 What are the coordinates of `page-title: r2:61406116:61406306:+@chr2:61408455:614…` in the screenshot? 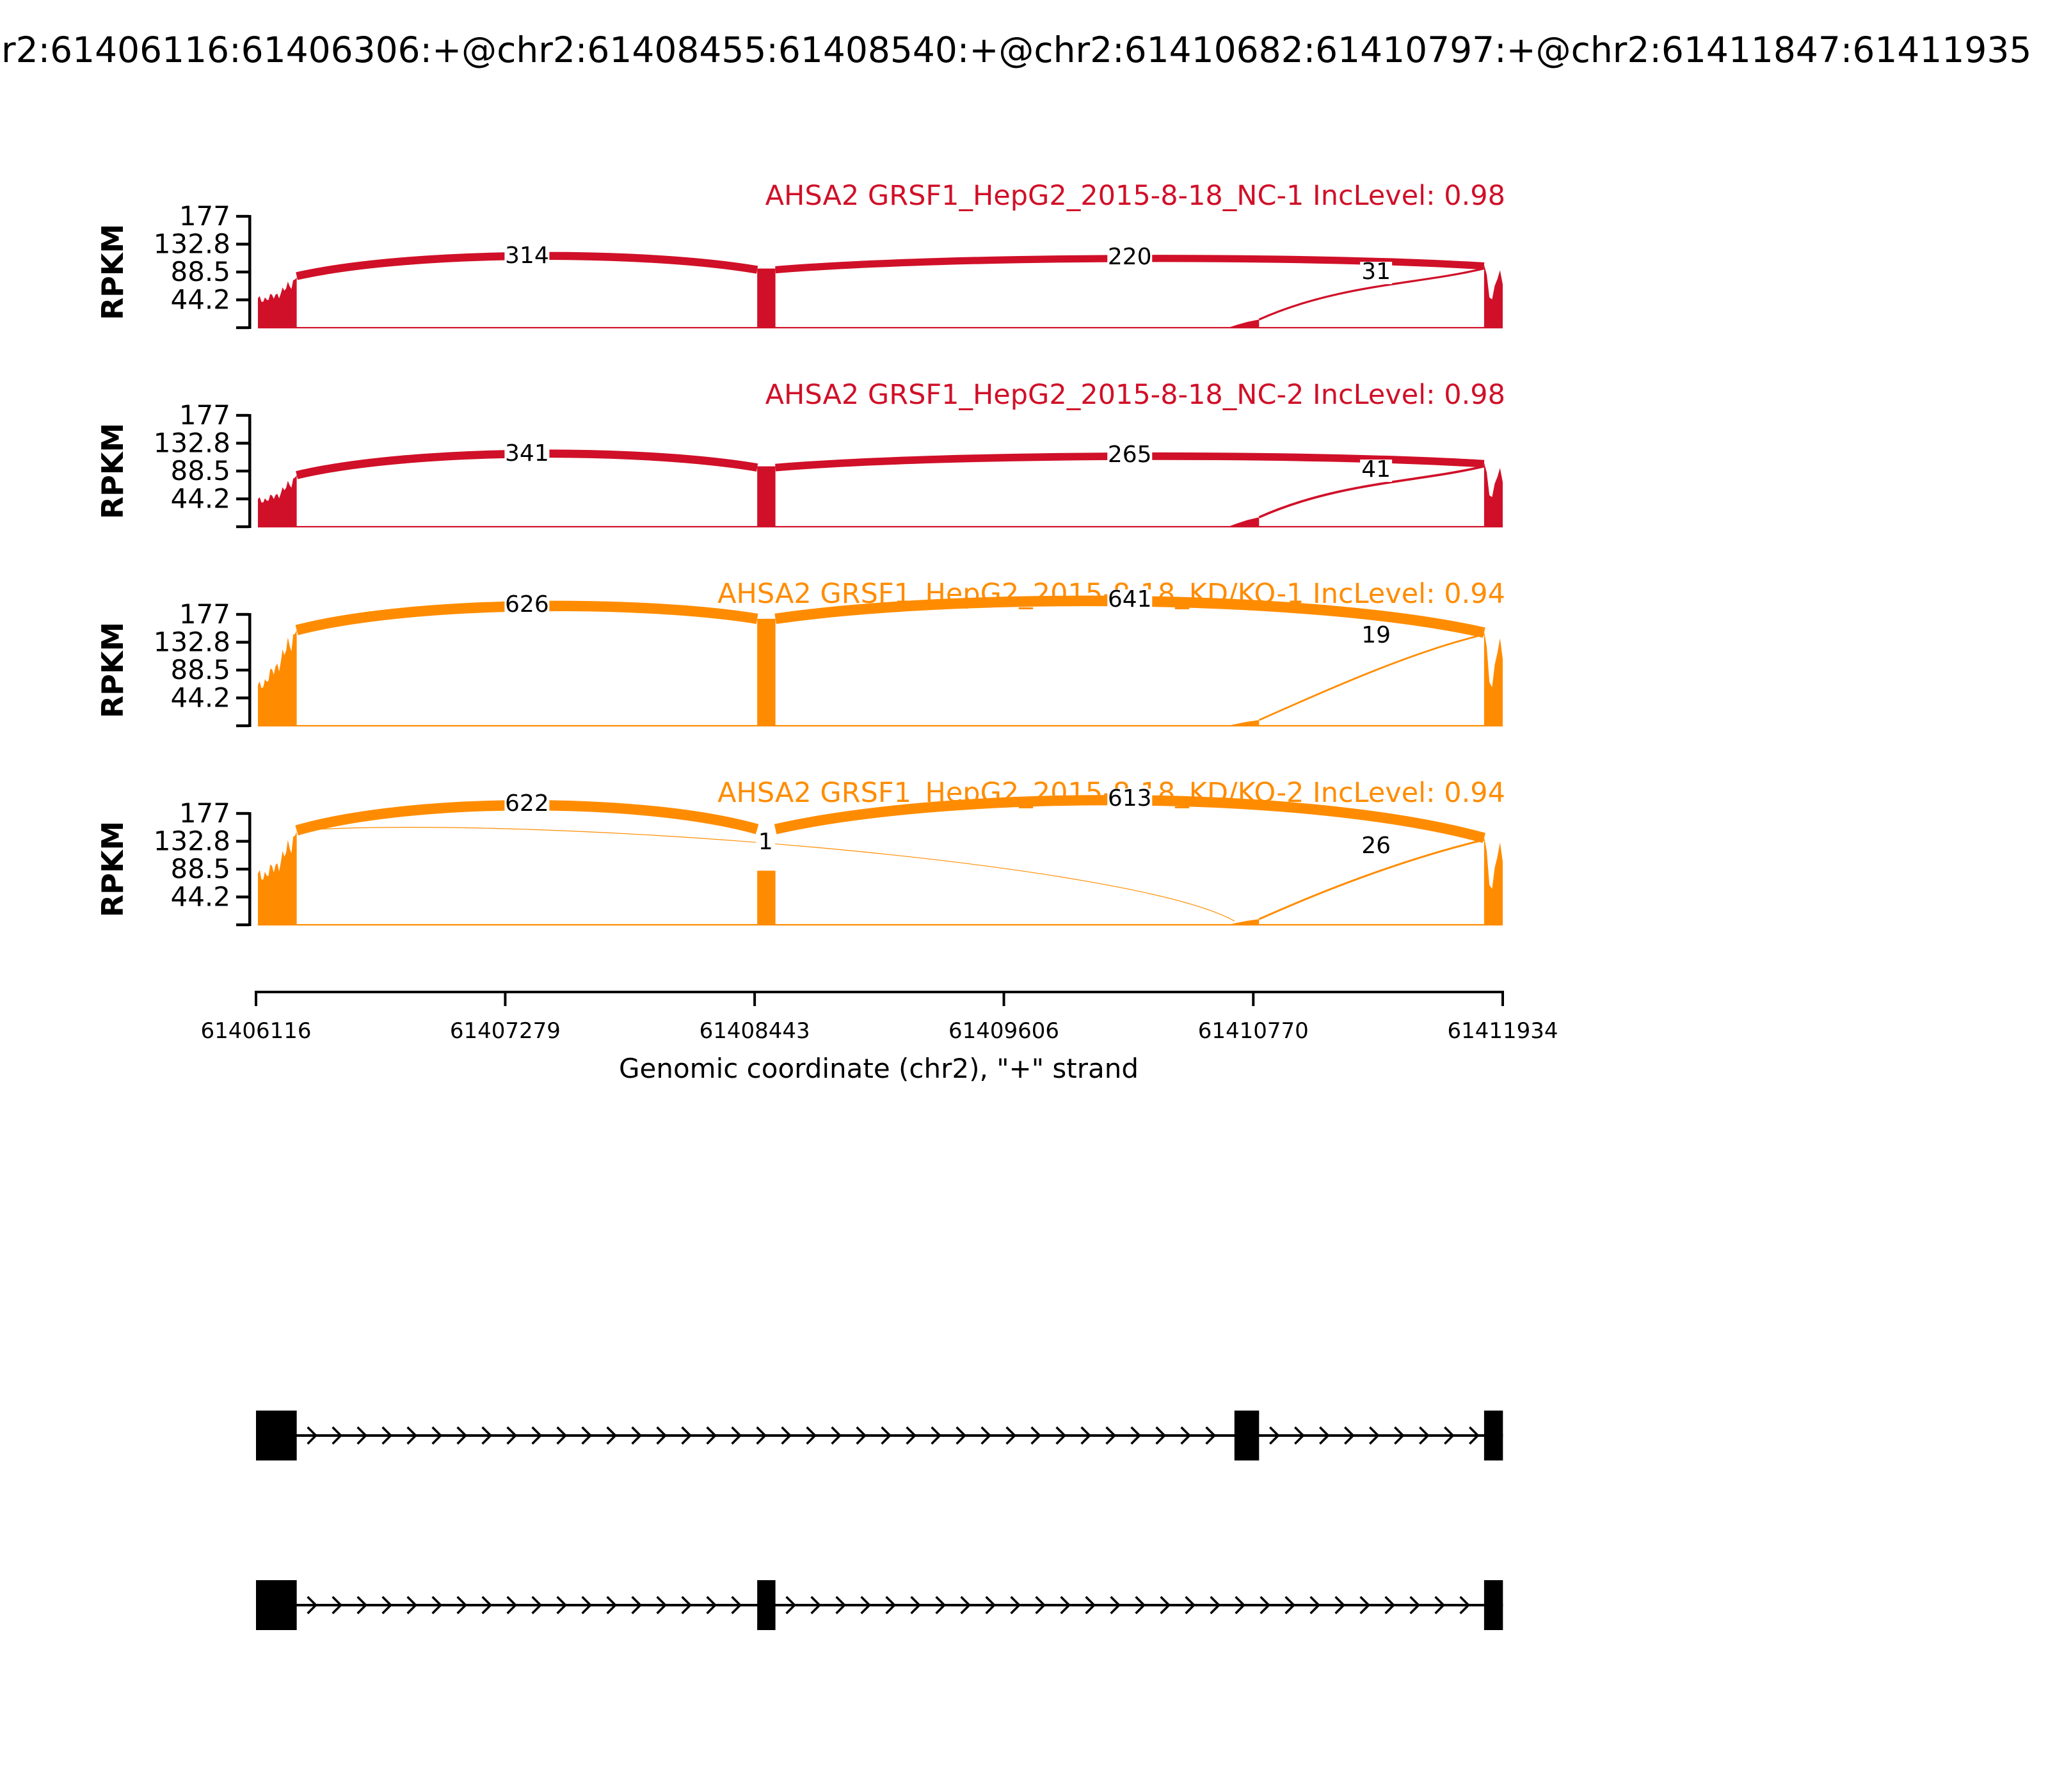 It's located at (1016, 49).